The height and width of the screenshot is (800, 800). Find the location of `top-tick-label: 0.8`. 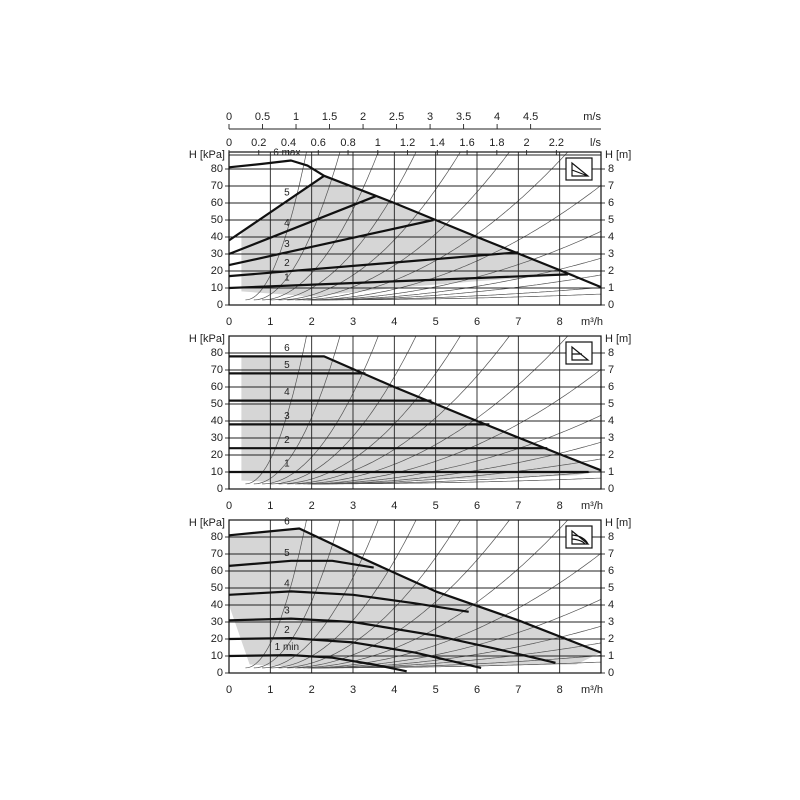

top-tick-label: 0.8 is located at coordinates (347, 143).